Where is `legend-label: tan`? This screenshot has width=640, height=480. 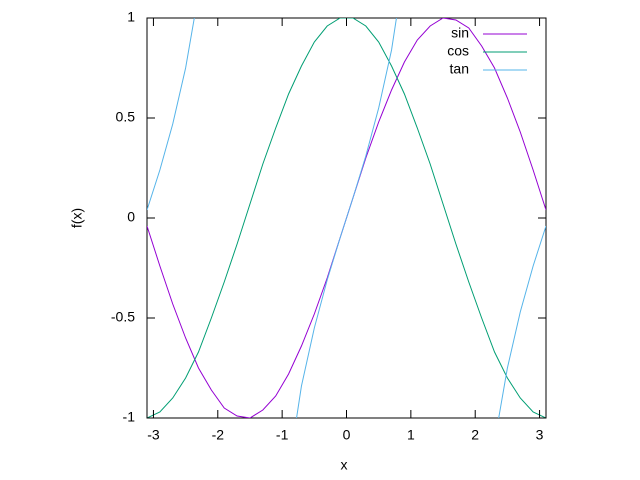 legend-label: tan is located at coordinates (459, 69).